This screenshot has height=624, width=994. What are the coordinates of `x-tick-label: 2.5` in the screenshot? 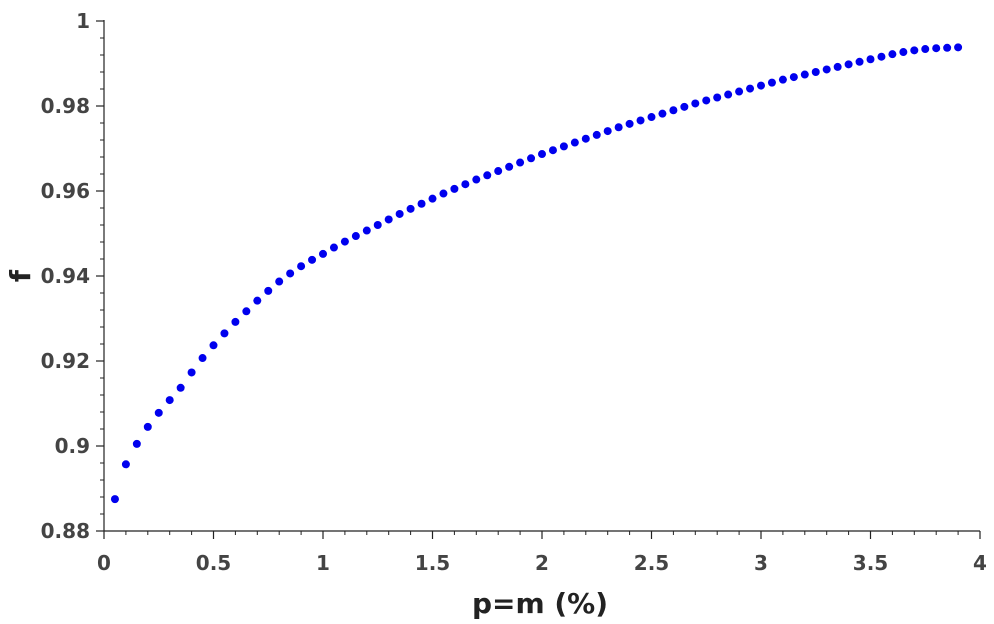 It's located at (651, 563).